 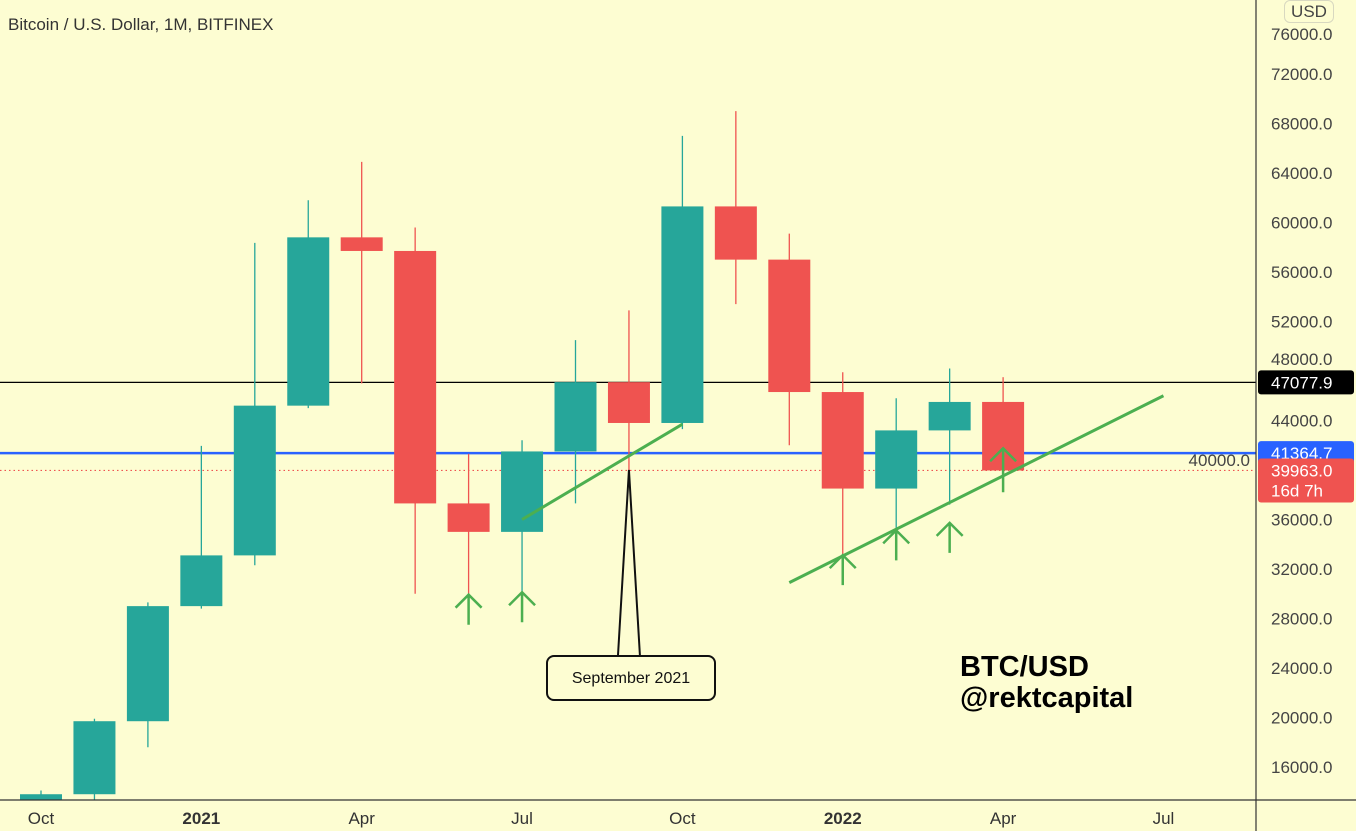 What do you see at coordinates (1309, 11) in the screenshot?
I see `currency-button: USD` at bounding box center [1309, 11].